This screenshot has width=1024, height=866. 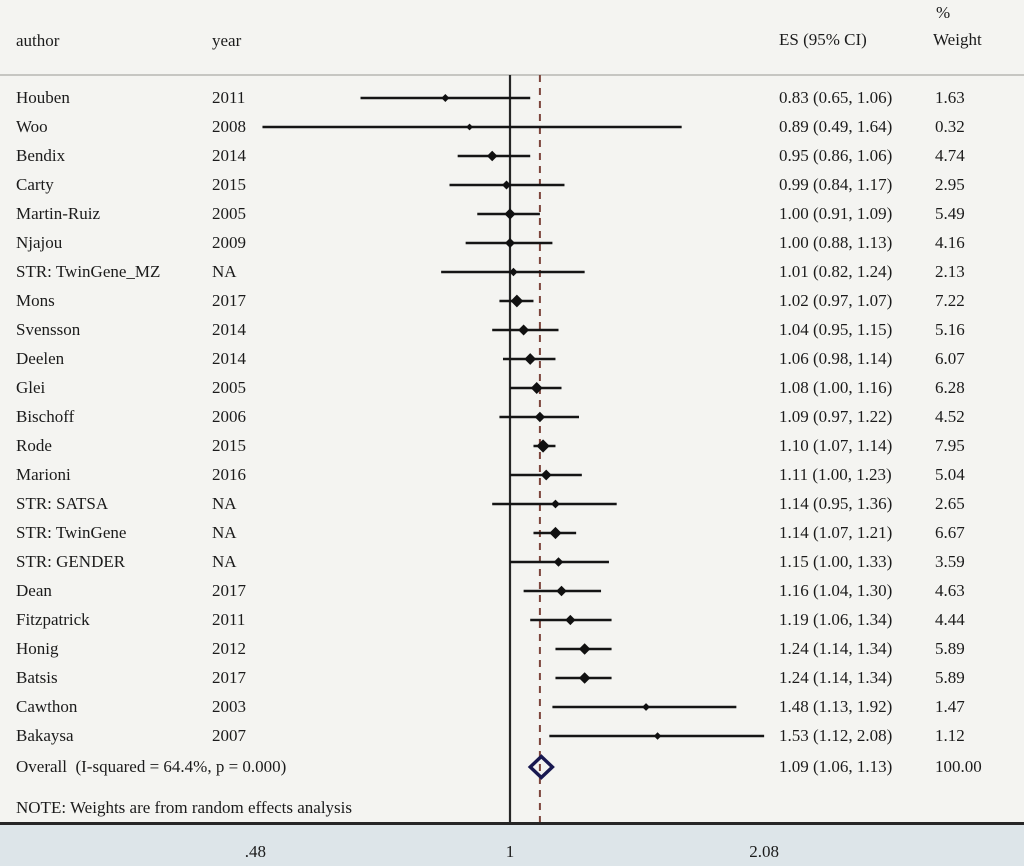 What do you see at coordinates (40, 358) in the screenshot?
I see `study-author: Deelen` at bounding box center [40, 358].